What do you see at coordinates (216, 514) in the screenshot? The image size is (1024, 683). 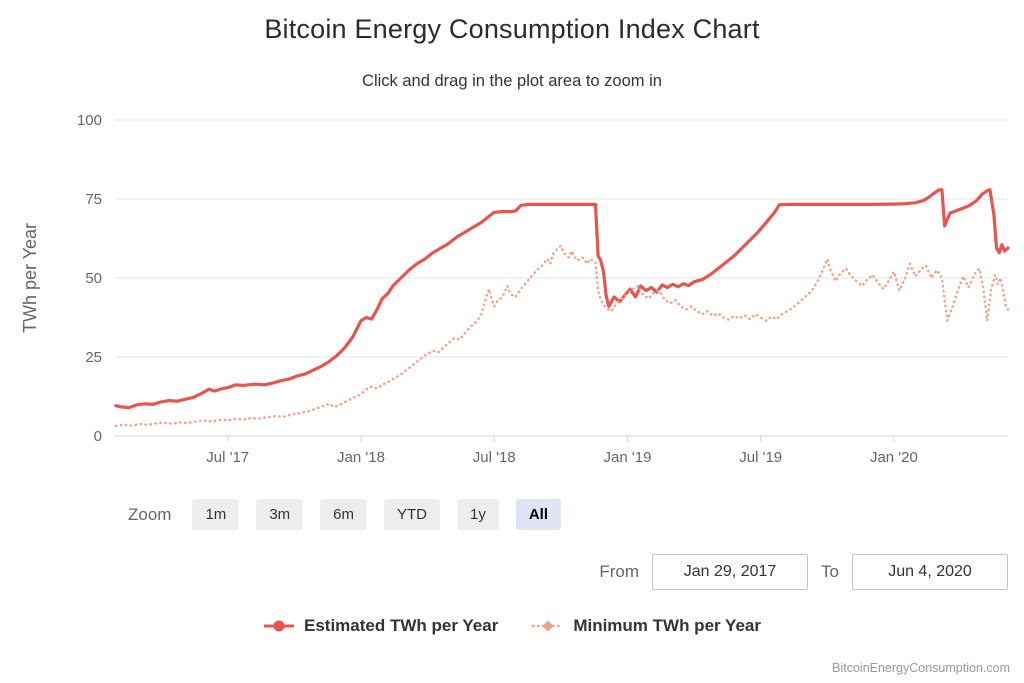 I see `zoom-button-1m: 1m` at bounding box center [216, 514].